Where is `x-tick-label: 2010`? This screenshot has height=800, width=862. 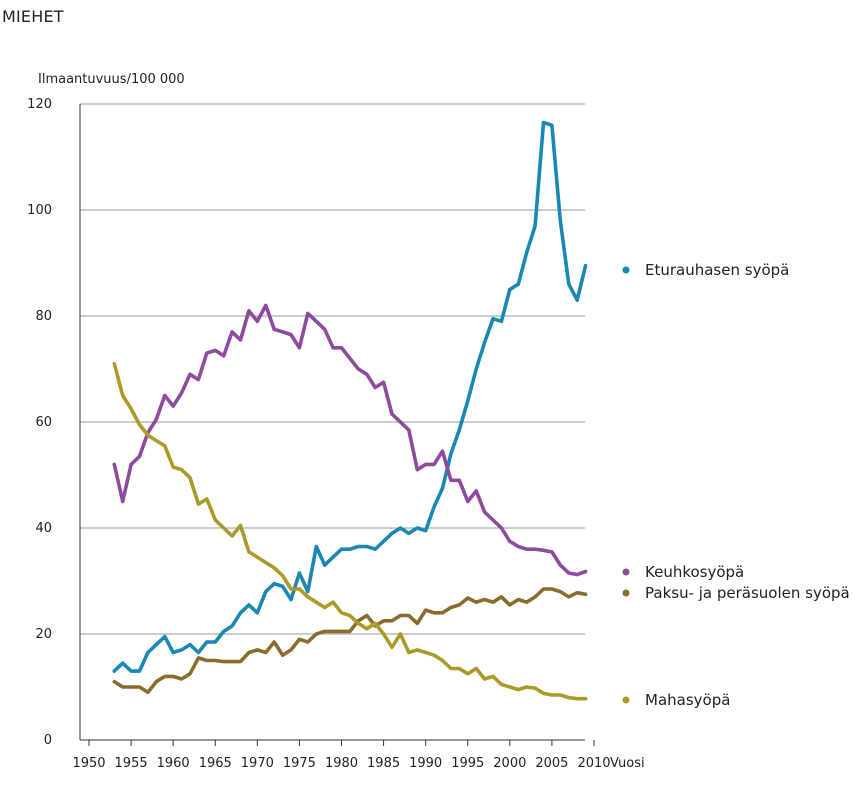 x-tick-label: 2010 is located at coordinates (593, 763).